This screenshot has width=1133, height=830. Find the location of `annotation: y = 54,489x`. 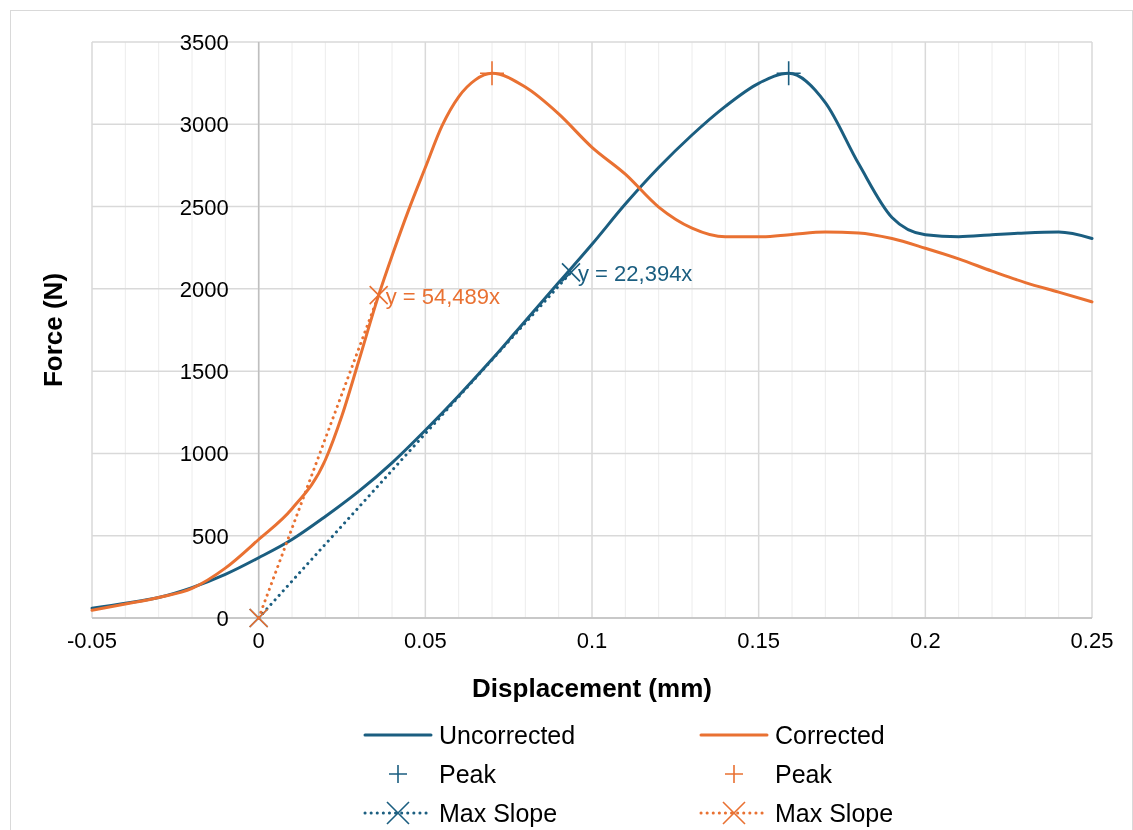

annotation: y = 54,489x is located at coordinates (443, 297).